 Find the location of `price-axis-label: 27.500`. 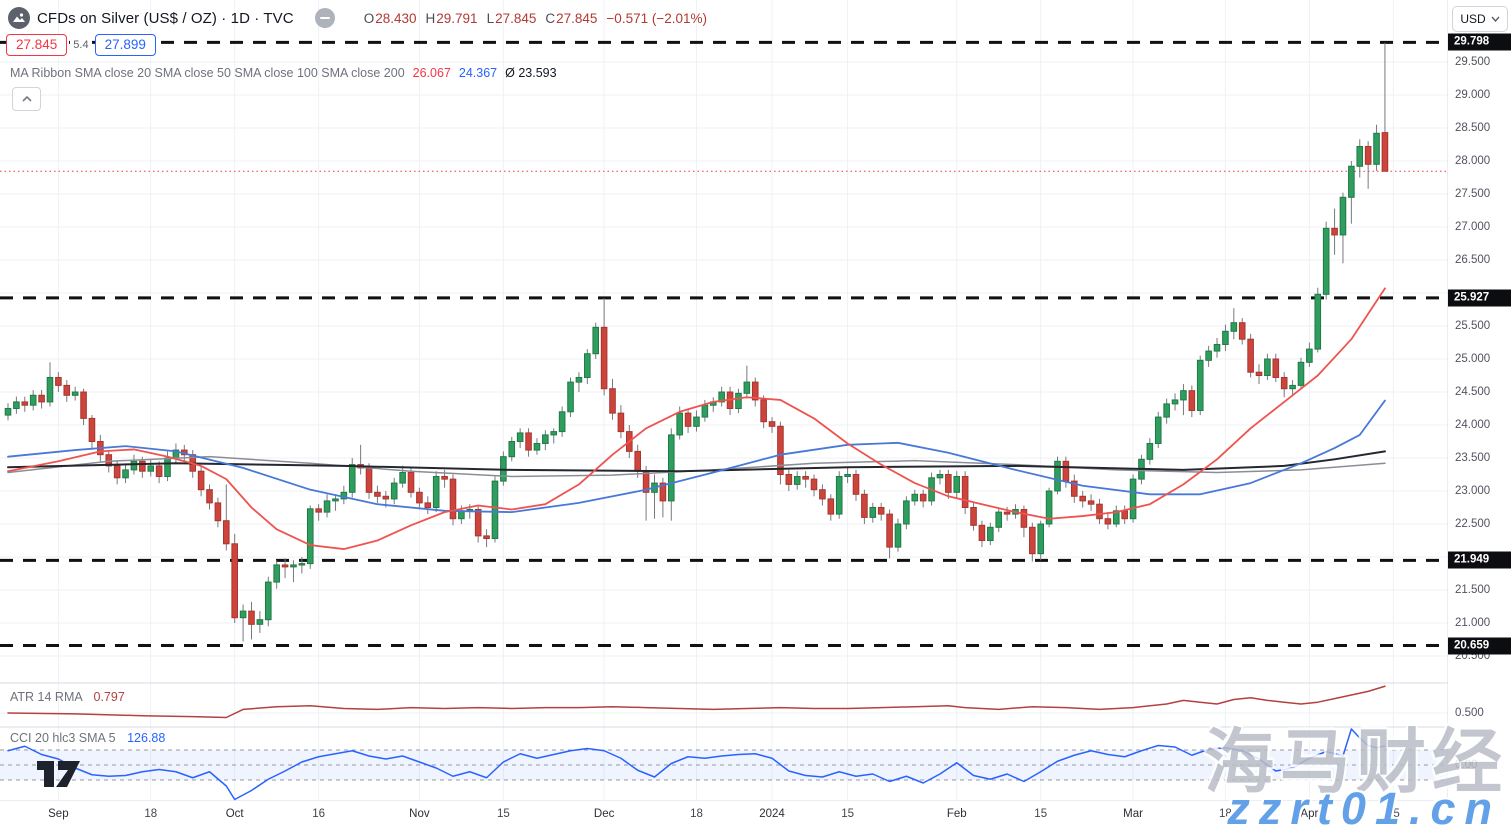

price-axis-label: 27.500 is located at coordinates (1473, 194).